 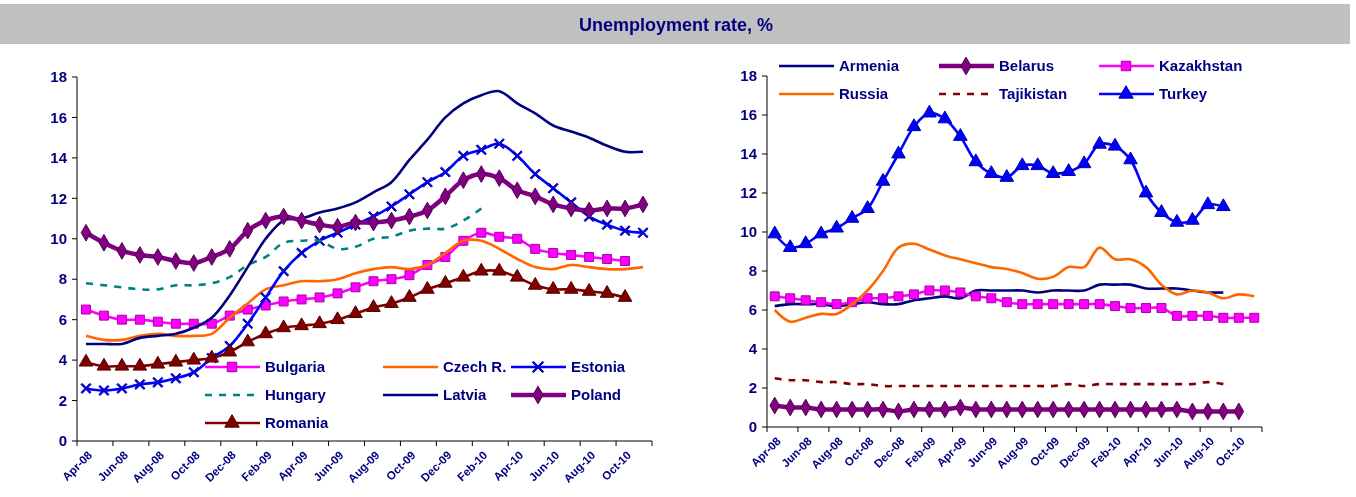 I want to click on legend-label: Russia, so click(x=864, y=94).